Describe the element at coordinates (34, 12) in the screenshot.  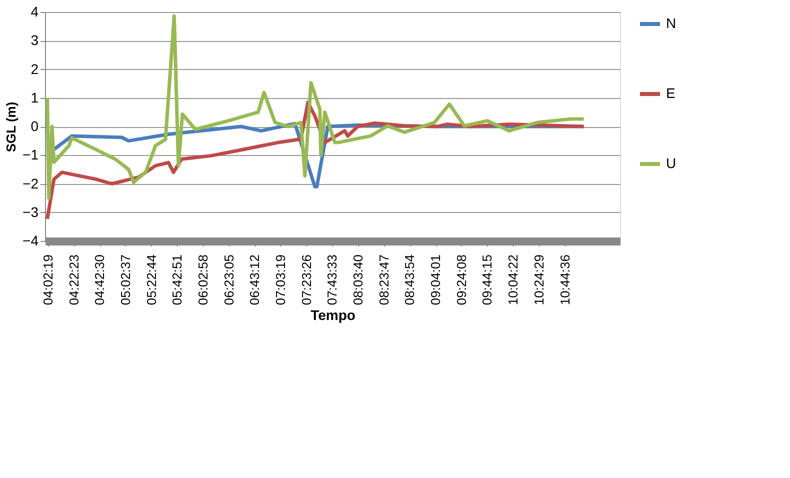
I see `y-tick-label: 4` at that location.